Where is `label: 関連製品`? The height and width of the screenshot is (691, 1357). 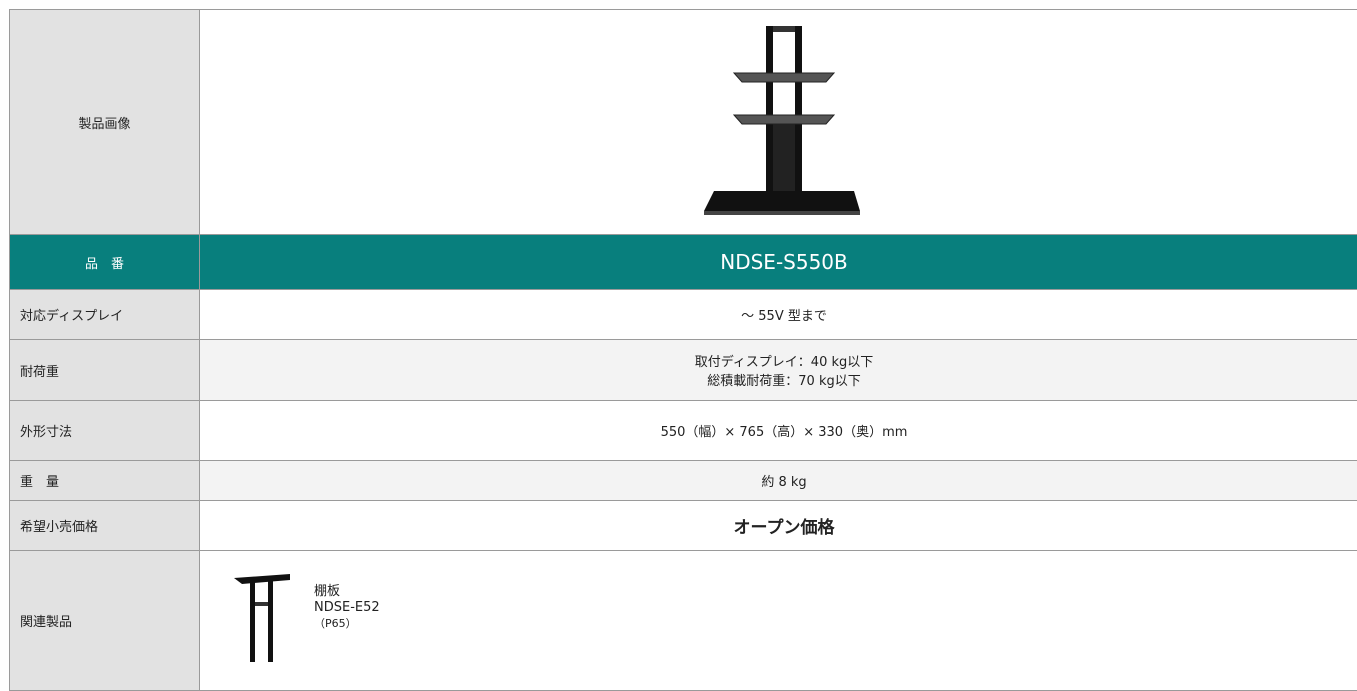
label: 関連製品 is located at coordinates (105, 621).